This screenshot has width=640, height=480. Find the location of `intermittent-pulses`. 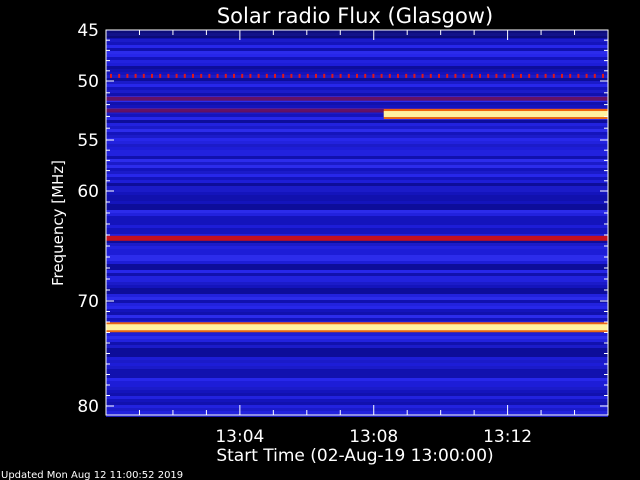

intermittent-pulses is located at coordinates (357, 75).